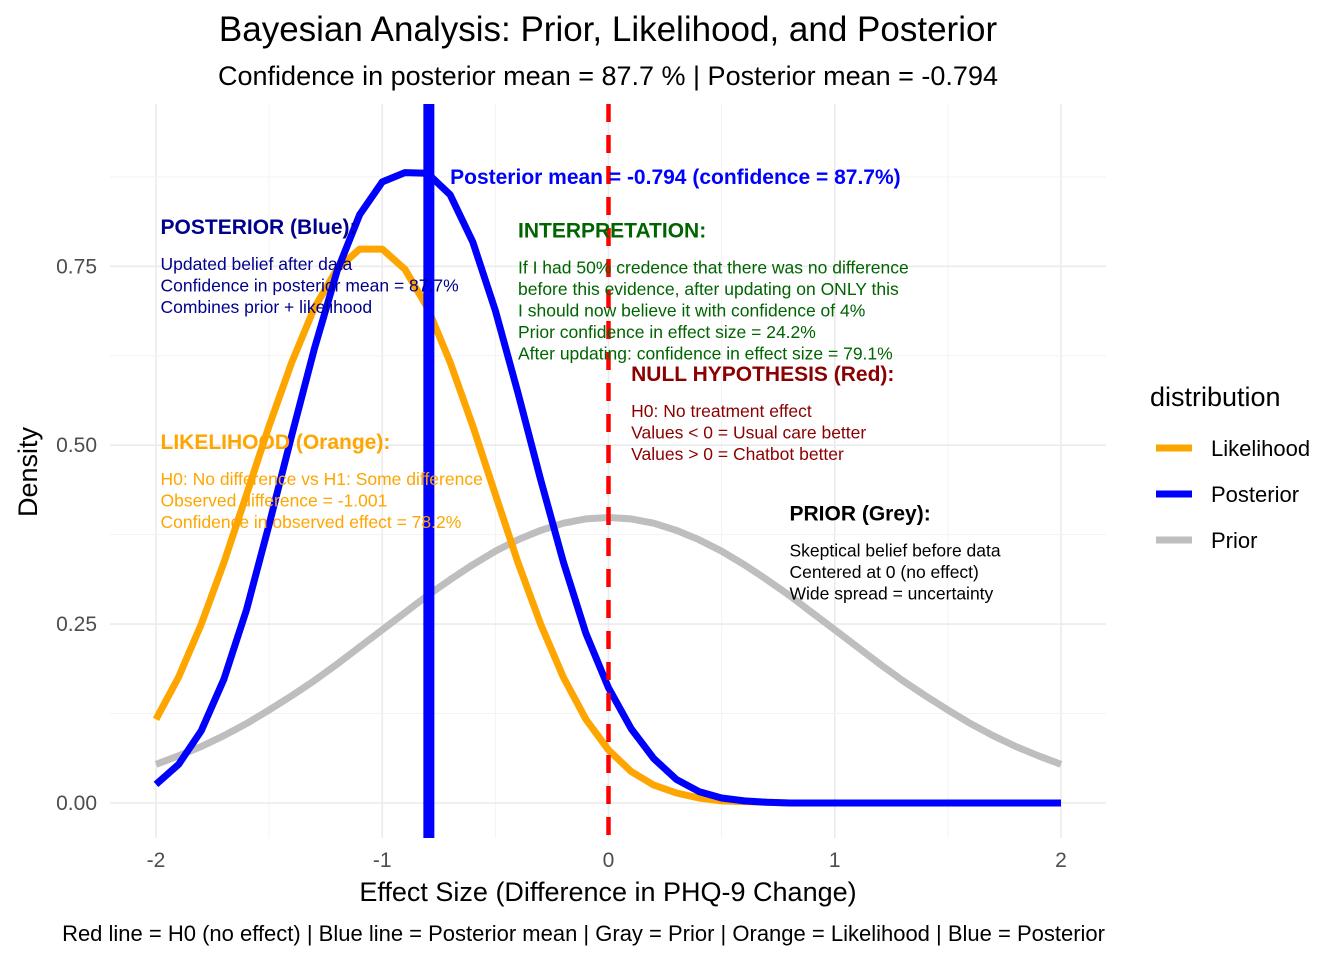 The height and width of the screenshot is (960, 1344). I want to click on x-tick-label: 1, so click(835, 860).